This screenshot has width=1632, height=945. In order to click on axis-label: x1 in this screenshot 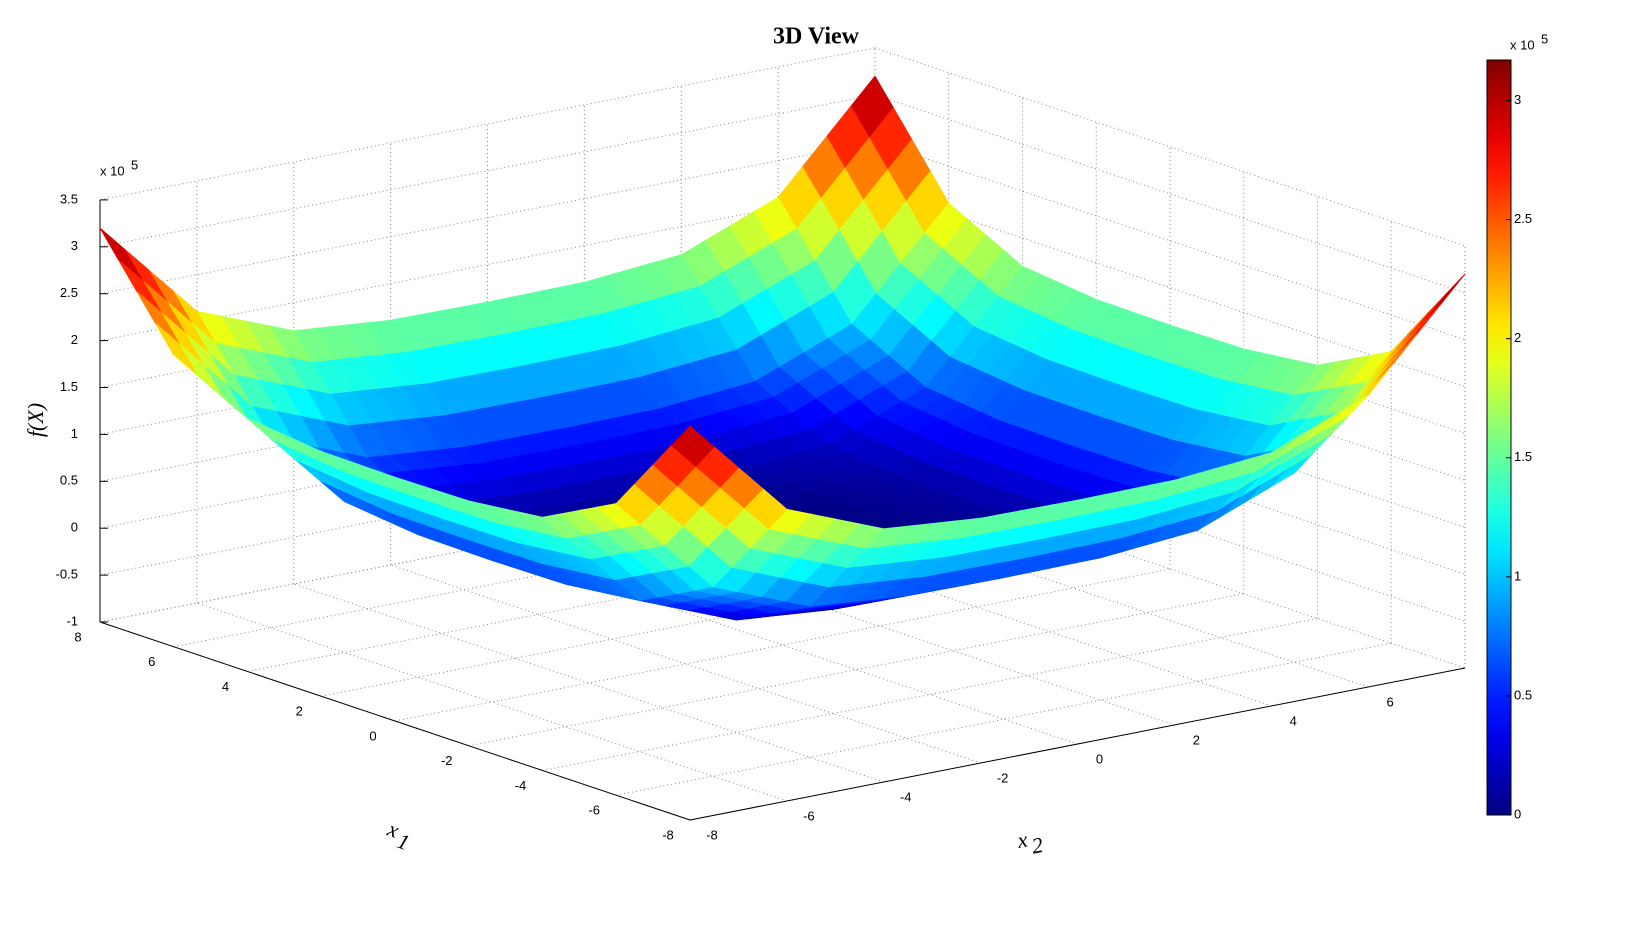, I will do `click(398, 836)`.